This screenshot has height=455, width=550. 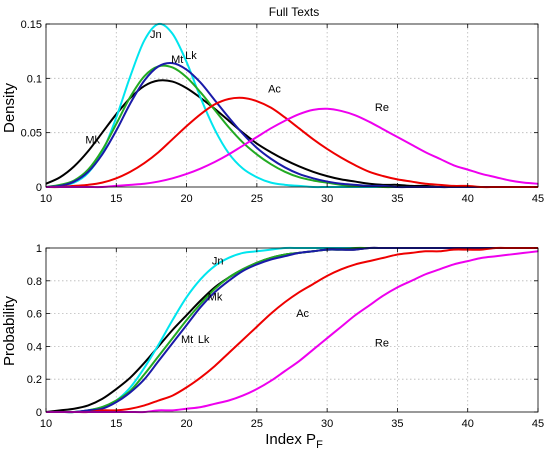 I want to click on probability-curve-label-ac: Ac, so click(x=302, y=314).